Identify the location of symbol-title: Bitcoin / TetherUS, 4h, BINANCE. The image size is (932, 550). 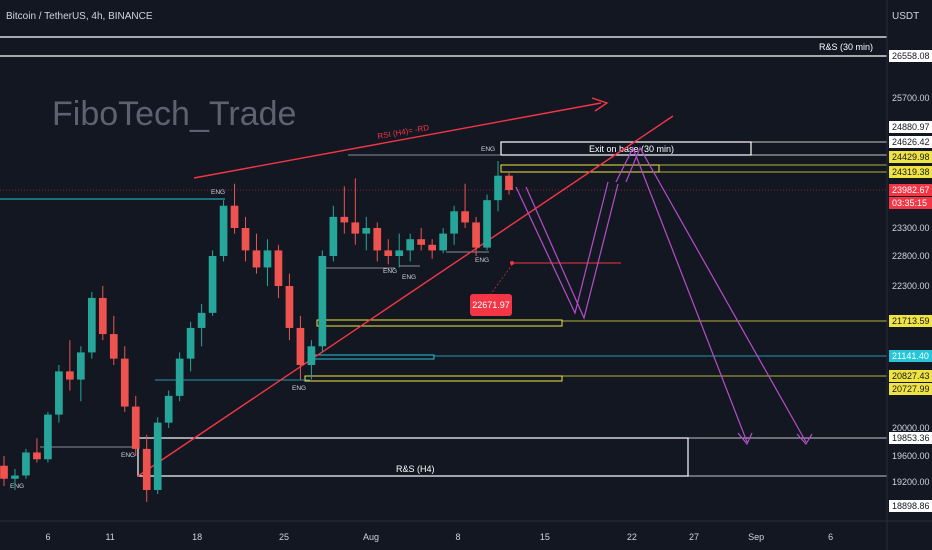
(79, 16).